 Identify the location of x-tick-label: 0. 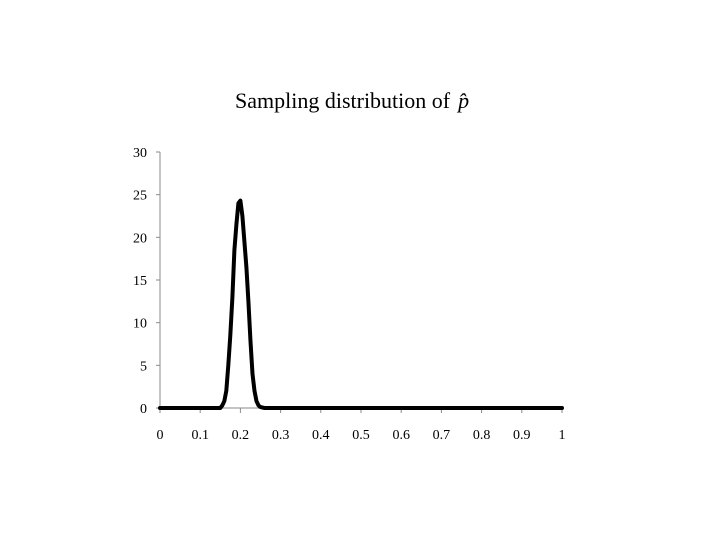
(160, 435).